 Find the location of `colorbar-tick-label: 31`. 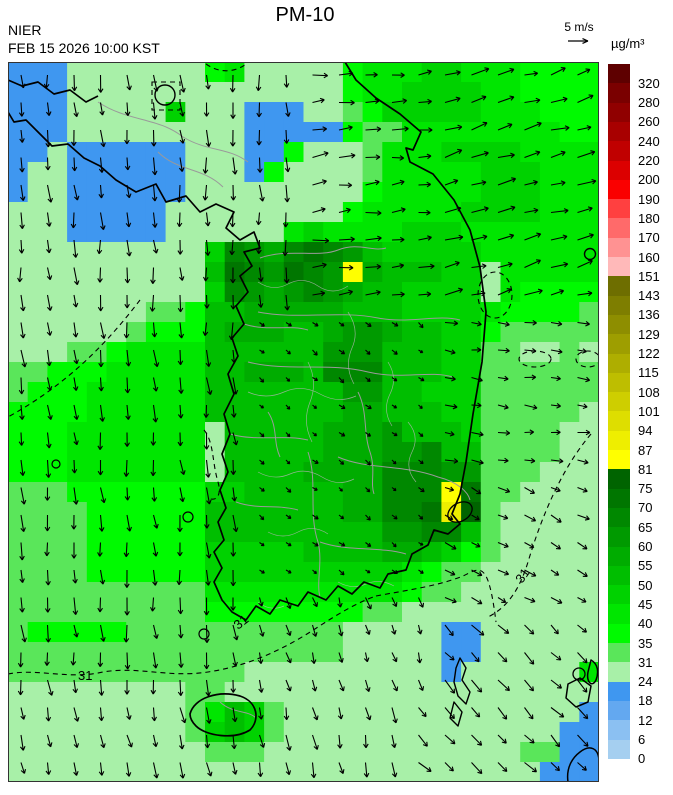

colorbar-tick-label: 31 is located at coordinates (645, 662).